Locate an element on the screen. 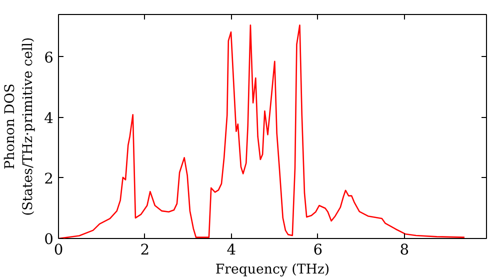 This screenshot has width=500, height=280. x-tick-label: 4 is located at coordinates (231, 250).